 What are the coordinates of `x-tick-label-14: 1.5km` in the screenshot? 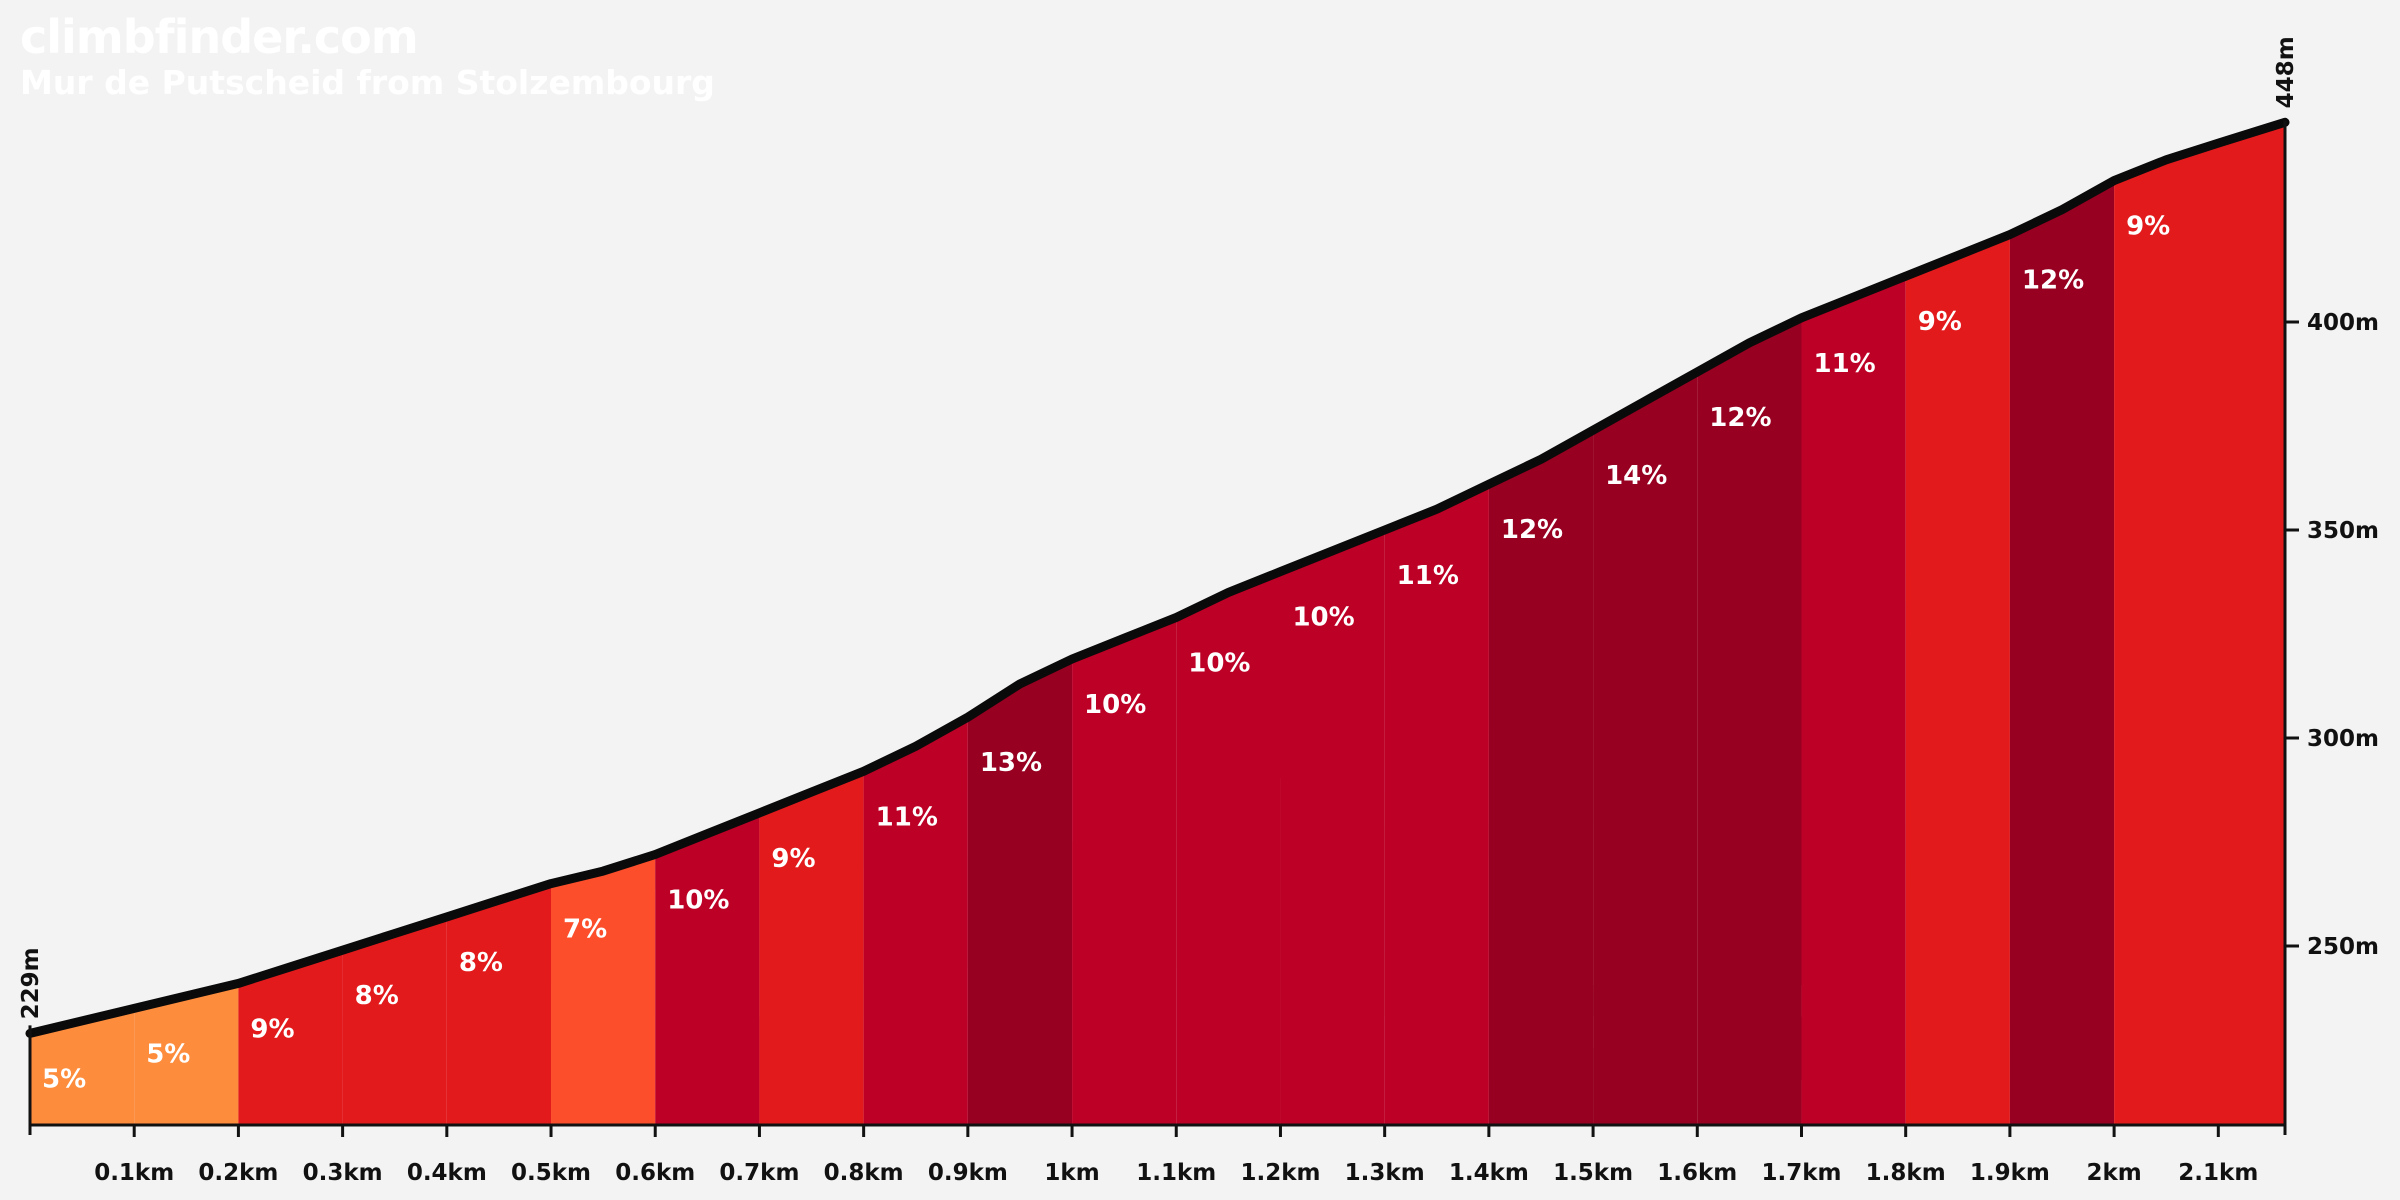 It's located at (1593, 1173).